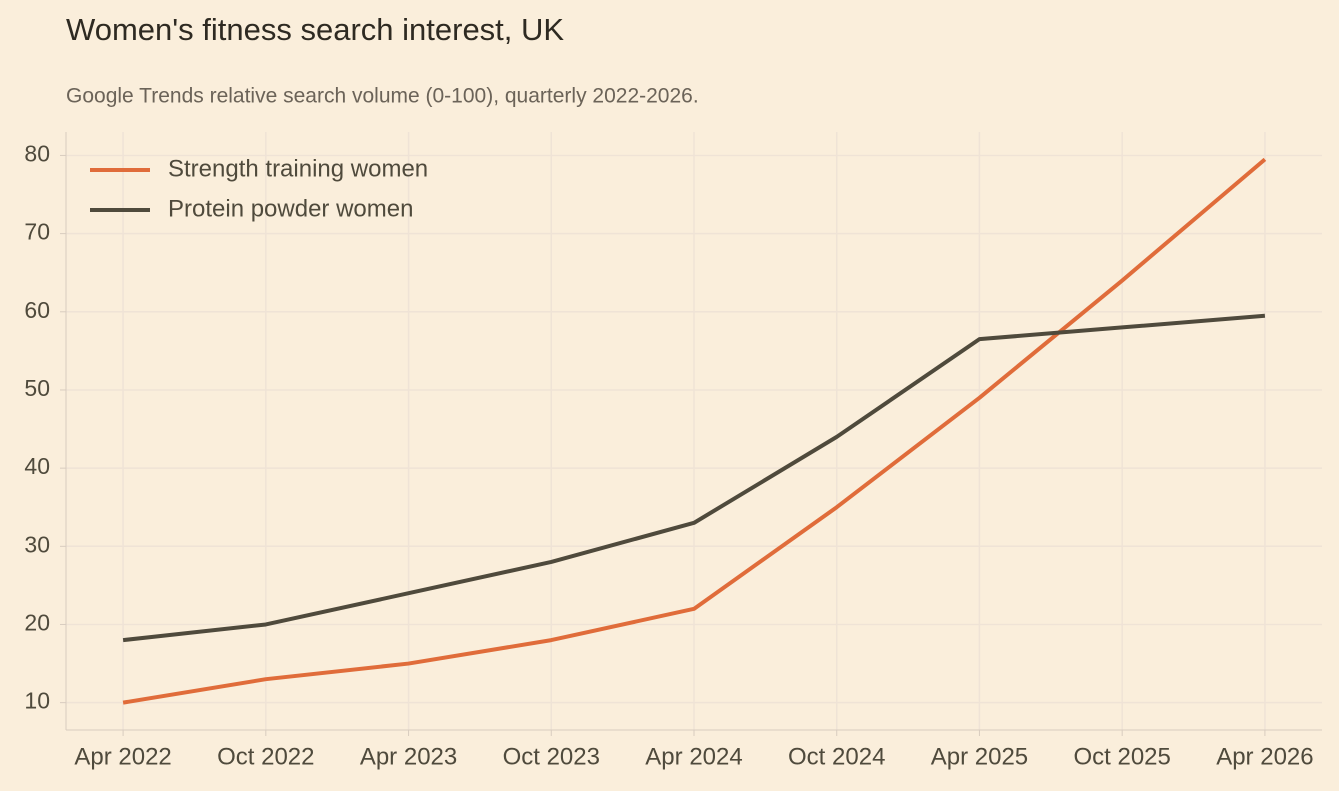 The image size is (1339, 791). I want to click on x-tick-label: Oct 2023, so click(551, 756).